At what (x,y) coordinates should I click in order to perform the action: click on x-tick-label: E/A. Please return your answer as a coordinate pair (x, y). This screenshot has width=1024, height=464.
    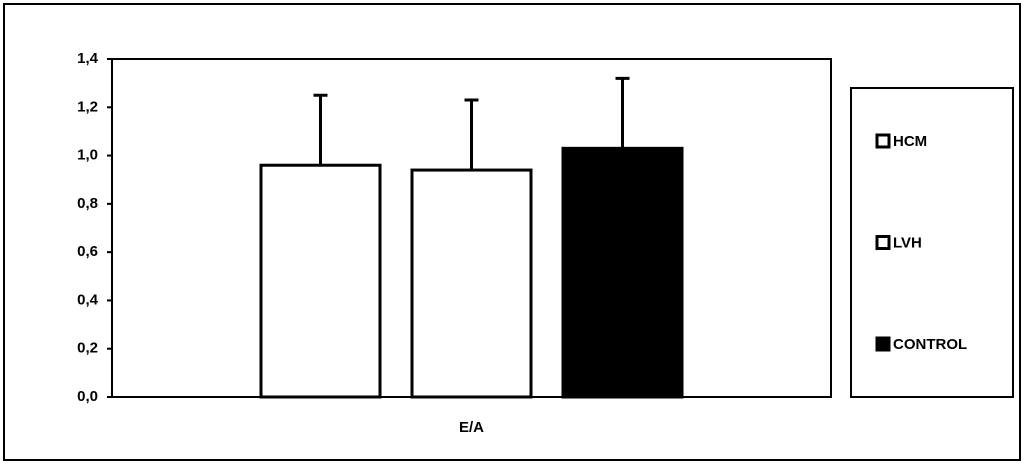
    Looking at the image, I should click on (471, 427).